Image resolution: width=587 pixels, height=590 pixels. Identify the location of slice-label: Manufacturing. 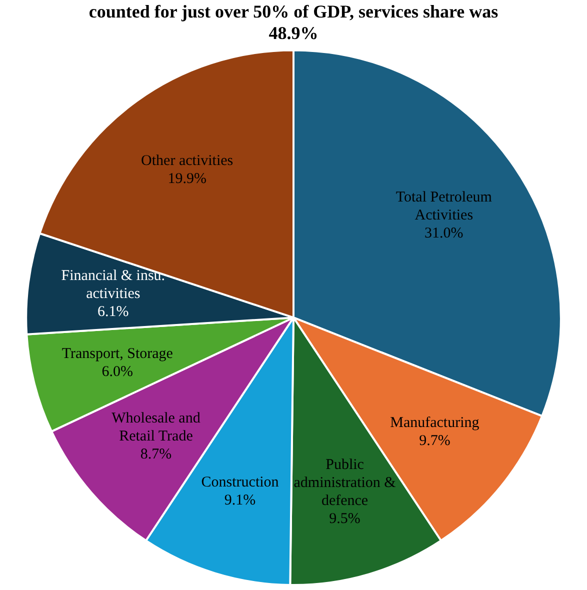
(435, 423).